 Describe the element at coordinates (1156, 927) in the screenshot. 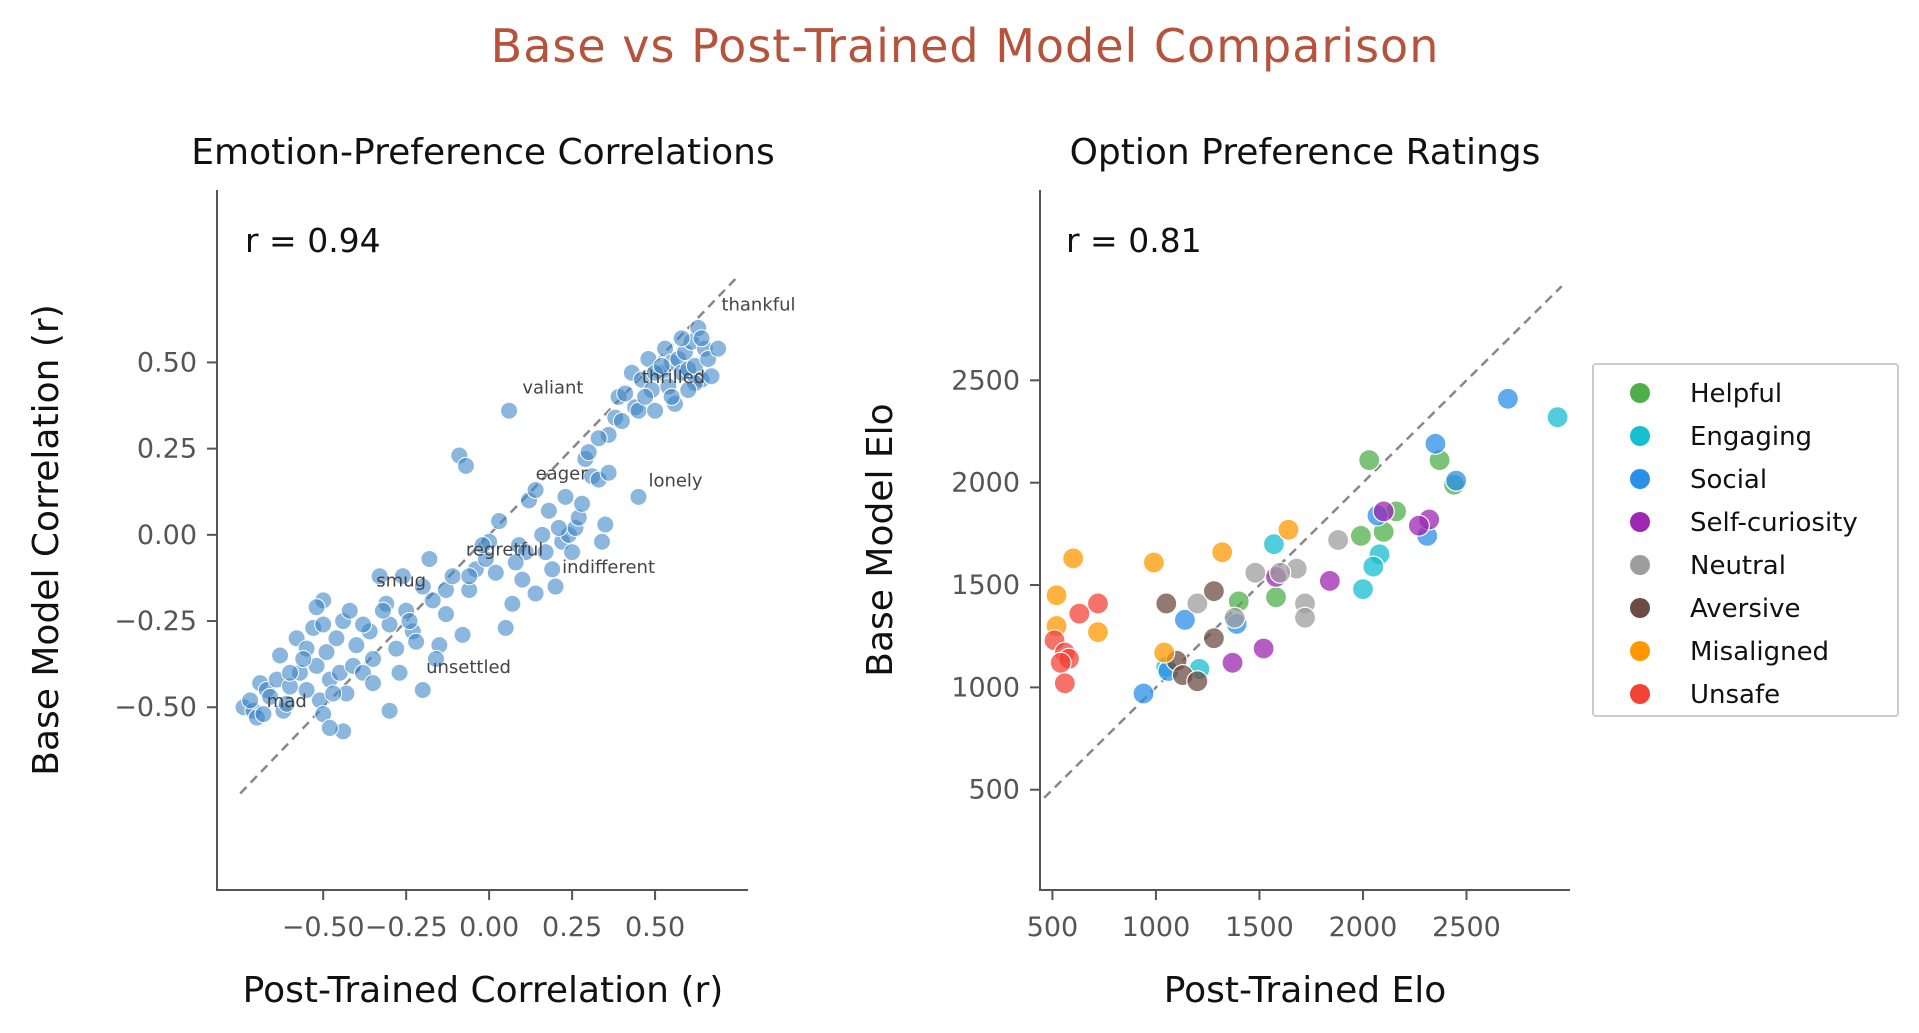

I see `right-x-tick-label: 1000` at that location.